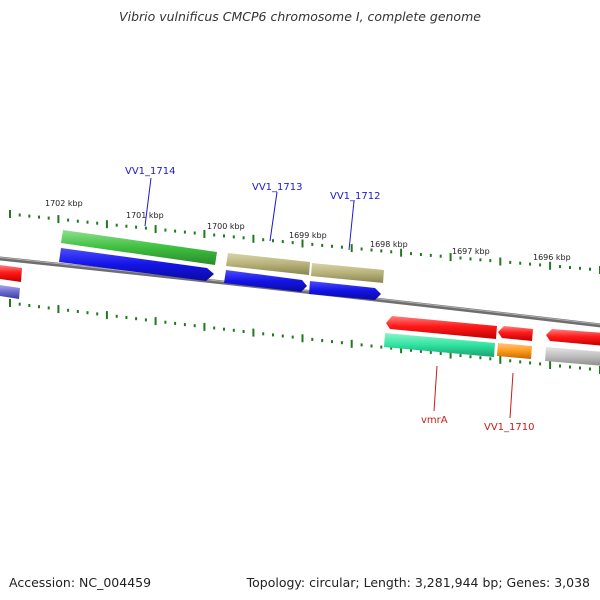  I want to click on gene-feature-red-left, so click(11, 273).